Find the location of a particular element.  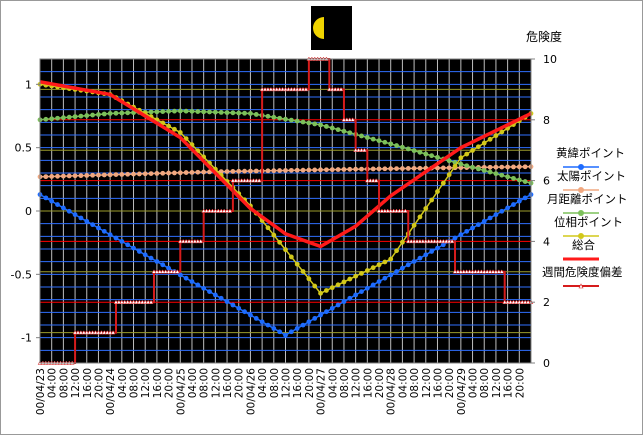

right-axis-title: 危険度 is located at coordinates (544, 36).